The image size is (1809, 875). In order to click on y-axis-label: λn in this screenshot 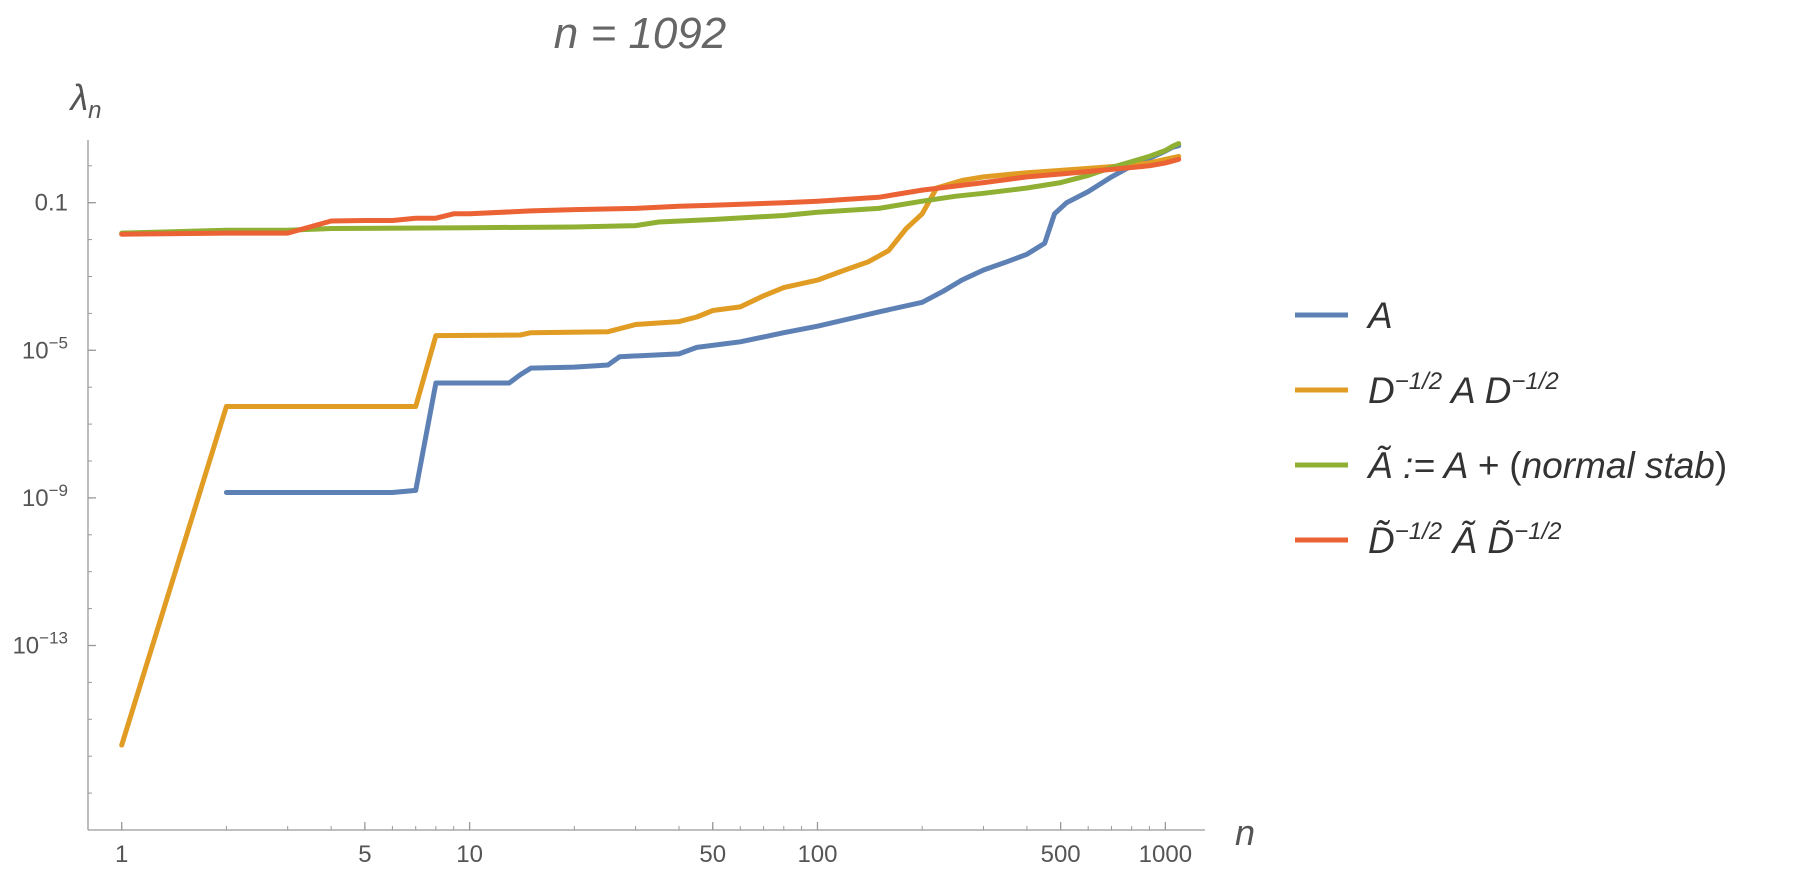, I will do `click(84, 100)`.